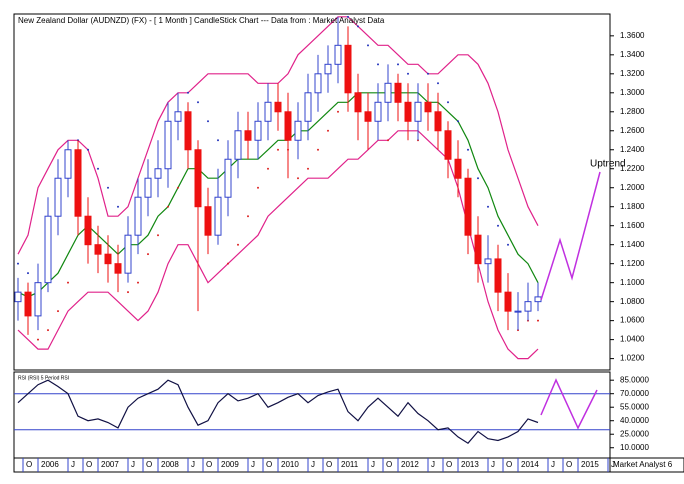  Describe the element at coordinates (632, 206) in the screenshot. I see `y-tick-label: 1.1800` at that location.